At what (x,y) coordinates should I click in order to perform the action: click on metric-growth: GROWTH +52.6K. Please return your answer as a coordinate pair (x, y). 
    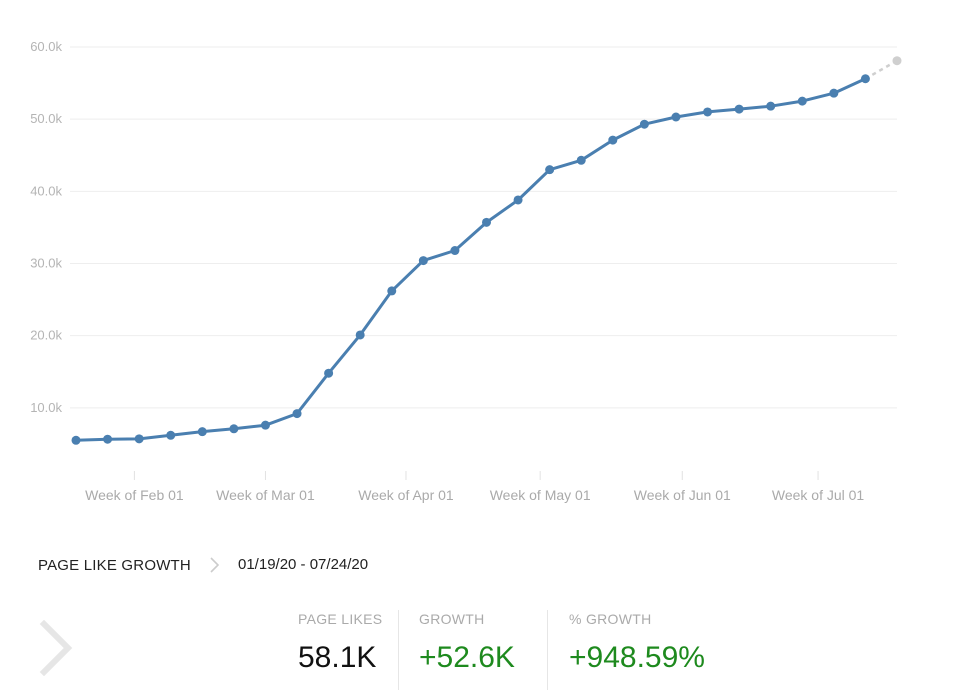
    Looking at the image, I should click on (467, 650).